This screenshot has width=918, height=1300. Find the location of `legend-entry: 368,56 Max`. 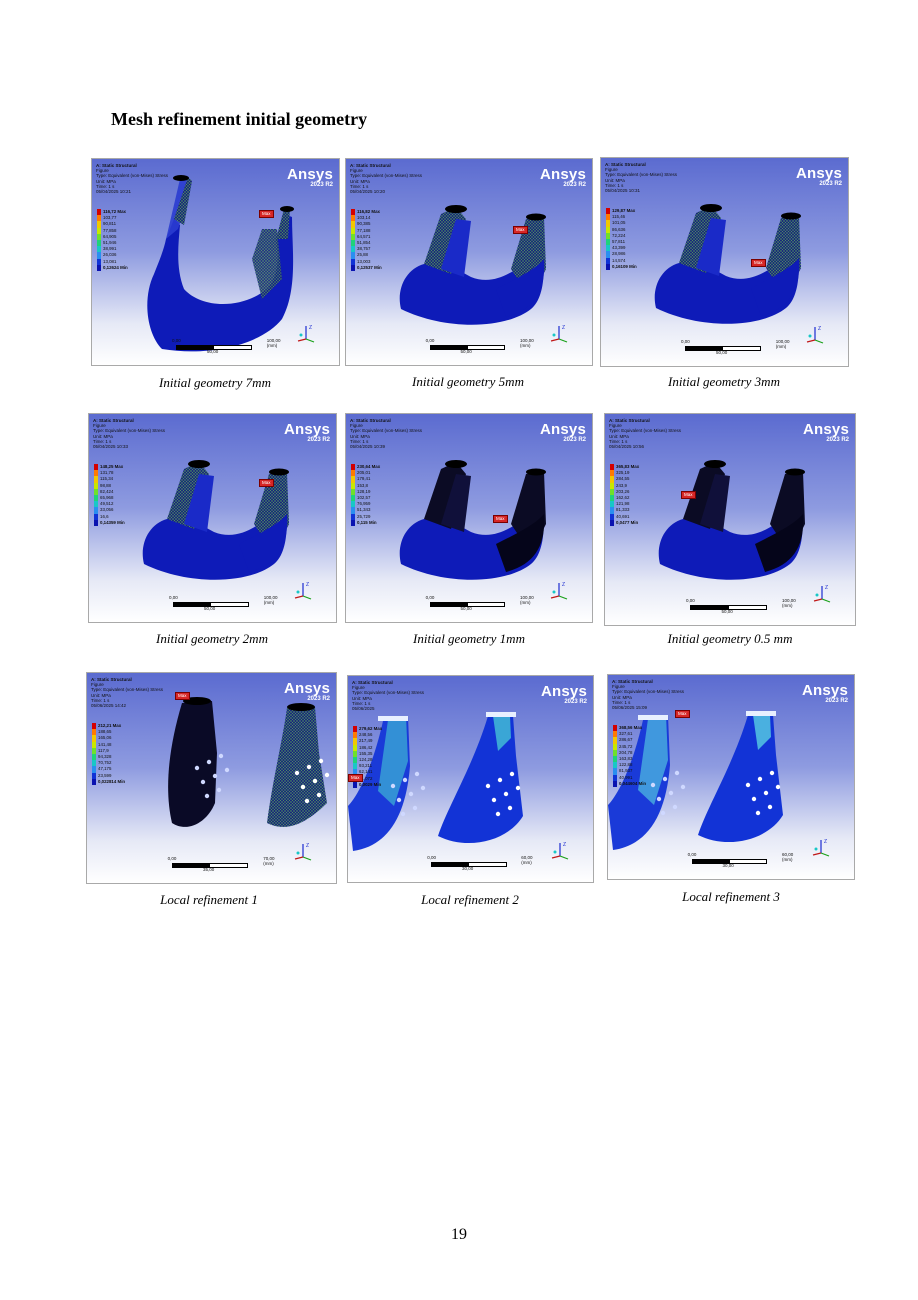

legend-entry: 368,56 Max is located at coordinates (629, 728).